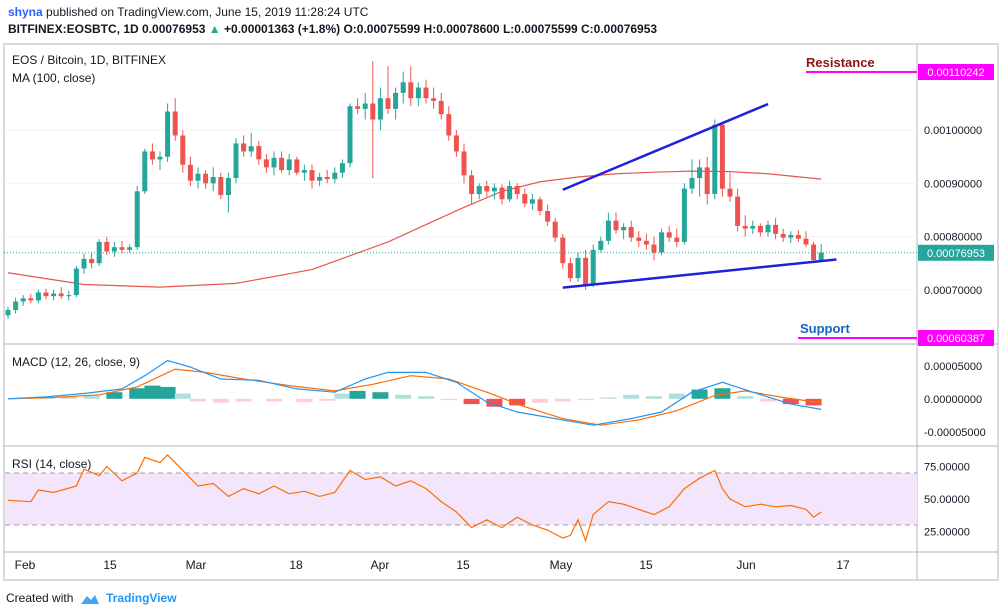 Image resolution: width=1006 pixels, height=615 pixels. Describe the element at coordinates (141, 598) in the screenshot. I see `tradingview-brand: TradingView` at that location.